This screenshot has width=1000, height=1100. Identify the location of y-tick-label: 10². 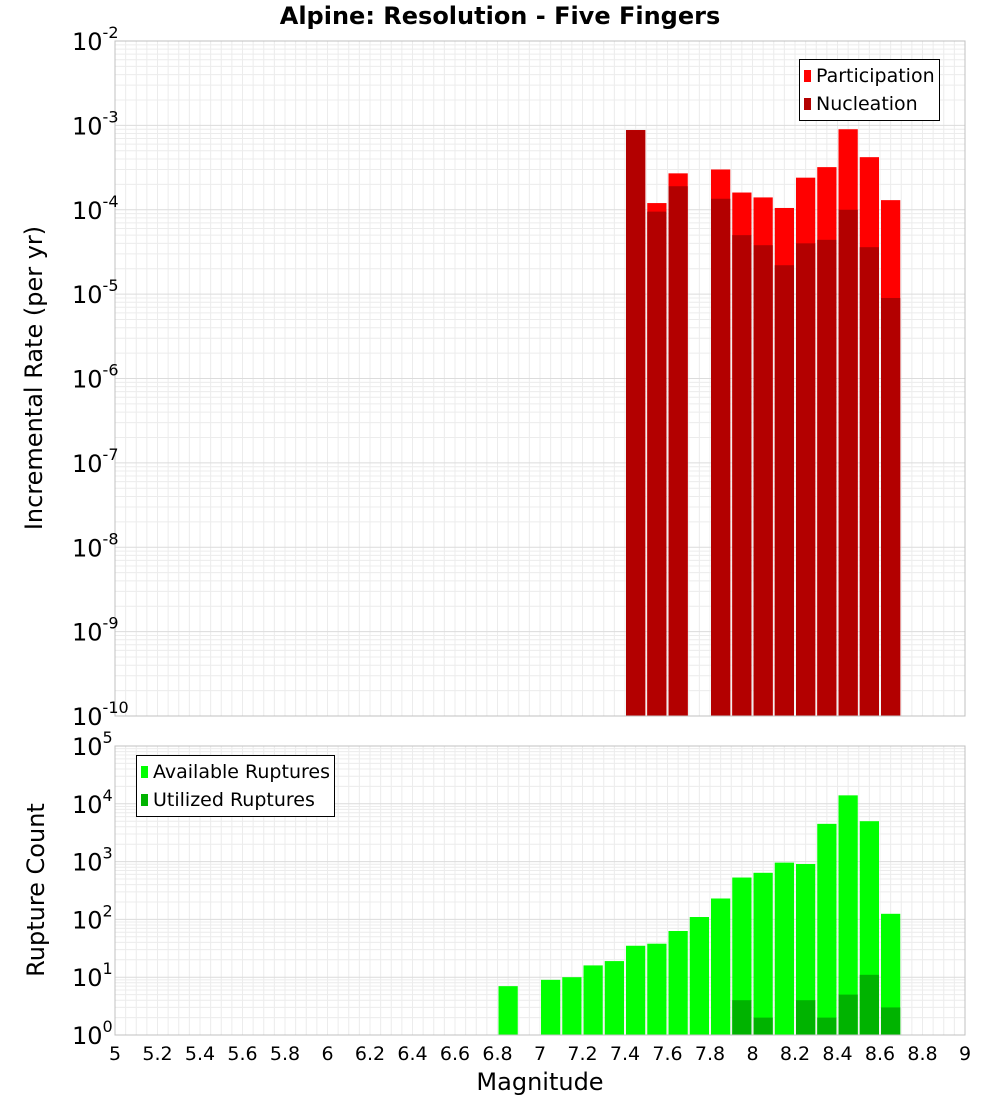
(92, 917).